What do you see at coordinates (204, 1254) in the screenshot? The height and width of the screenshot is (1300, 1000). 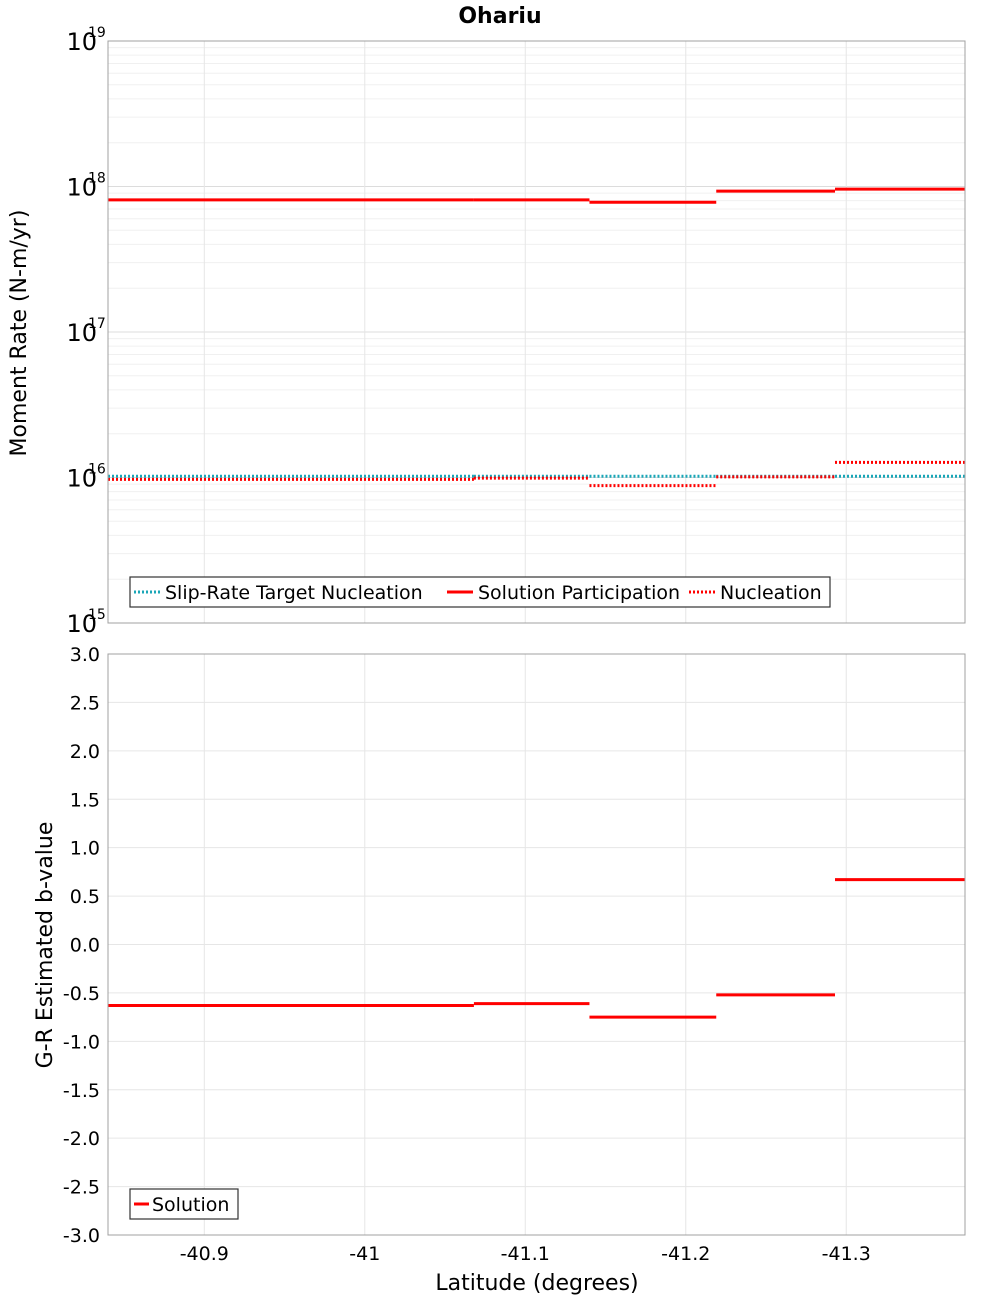 I see `x-tick-label: -40.9` at bounding box center [204, 1254].